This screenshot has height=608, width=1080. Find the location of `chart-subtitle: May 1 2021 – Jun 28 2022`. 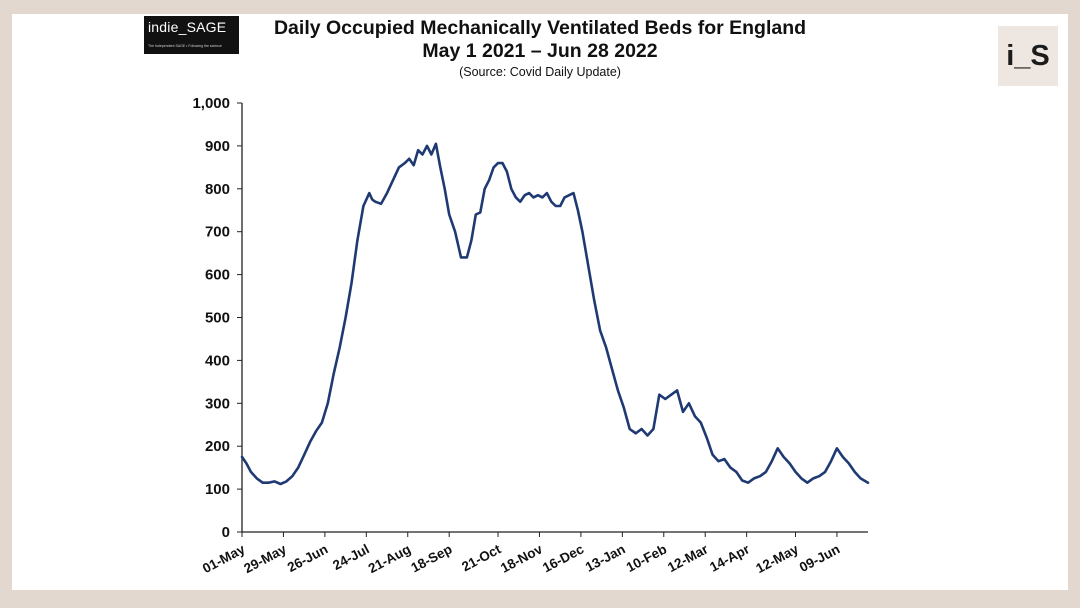

chart-subtitle: May 1 2021 – Jun 28 2022 is located at coordinates (540, 51).